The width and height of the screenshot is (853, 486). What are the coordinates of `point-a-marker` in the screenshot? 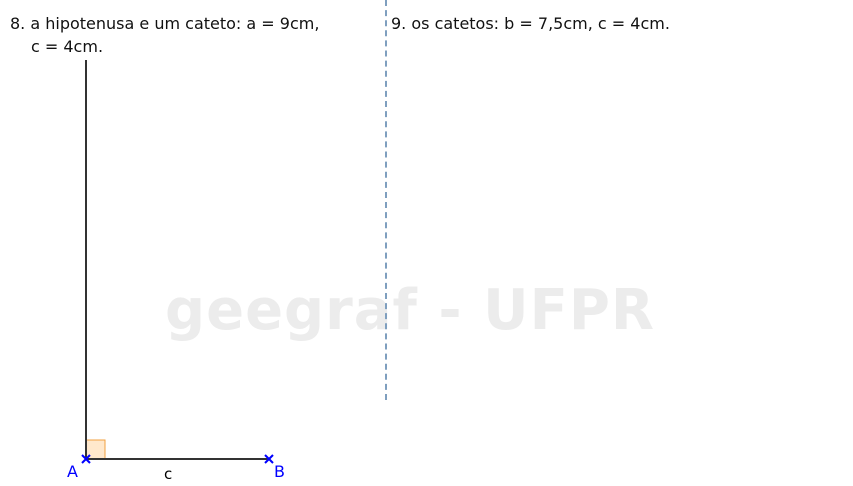 It's located at (86, 459).